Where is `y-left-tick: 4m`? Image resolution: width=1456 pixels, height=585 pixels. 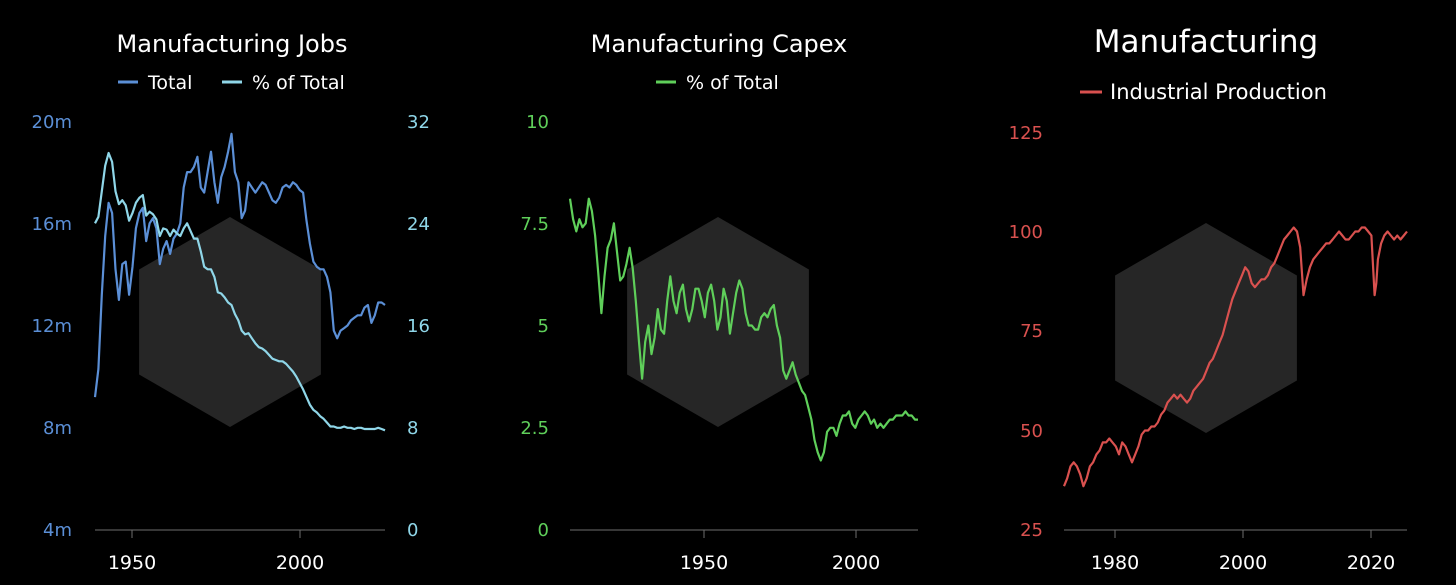 y-left-tick: 4m is located at coordinates (57, 530).